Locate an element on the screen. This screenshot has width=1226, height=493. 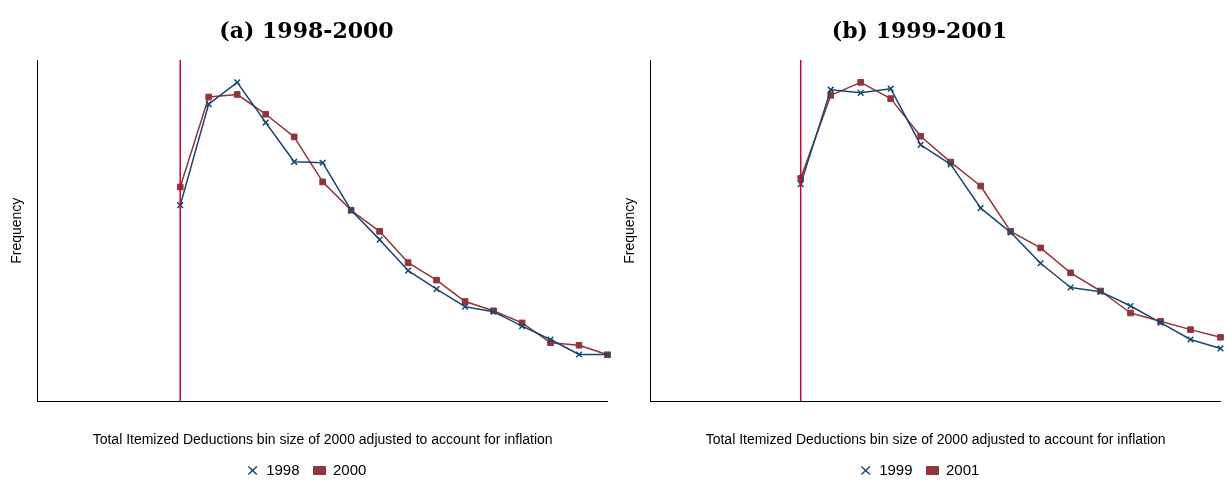
legend-label: 1999 is located at coordinates (896, 469).